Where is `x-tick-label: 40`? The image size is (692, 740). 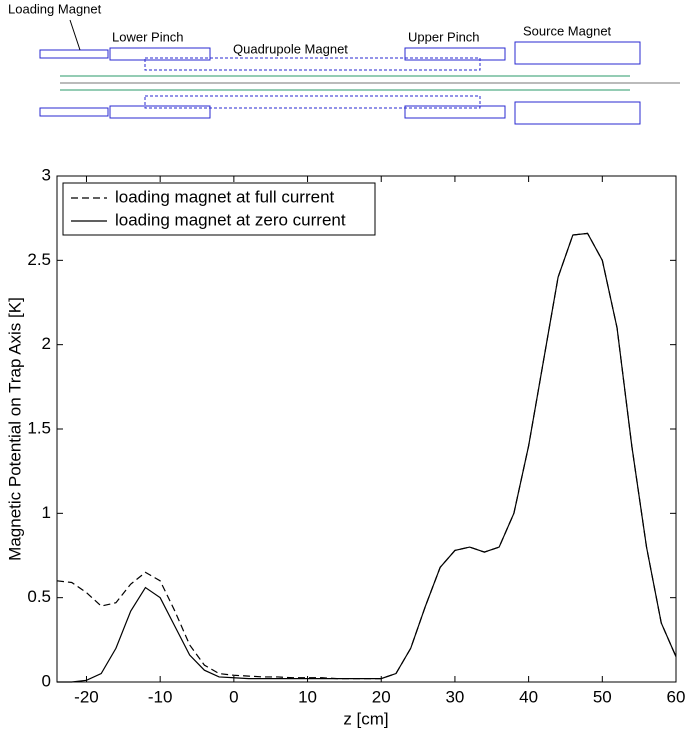
x-tick-label: 40 is located at coordinates (528, 696).